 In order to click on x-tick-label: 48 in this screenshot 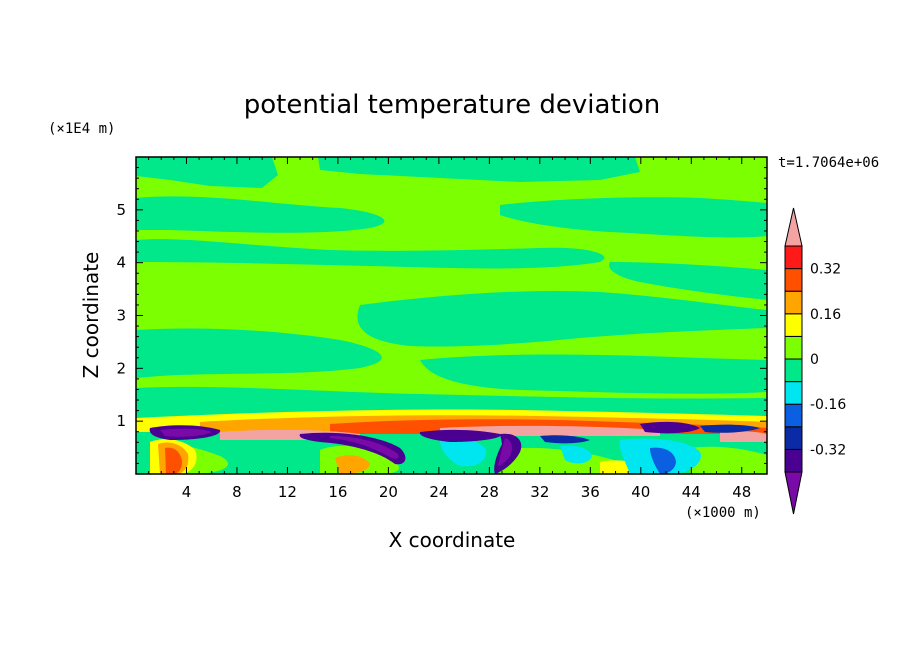, I will do `click(741, 492)`.